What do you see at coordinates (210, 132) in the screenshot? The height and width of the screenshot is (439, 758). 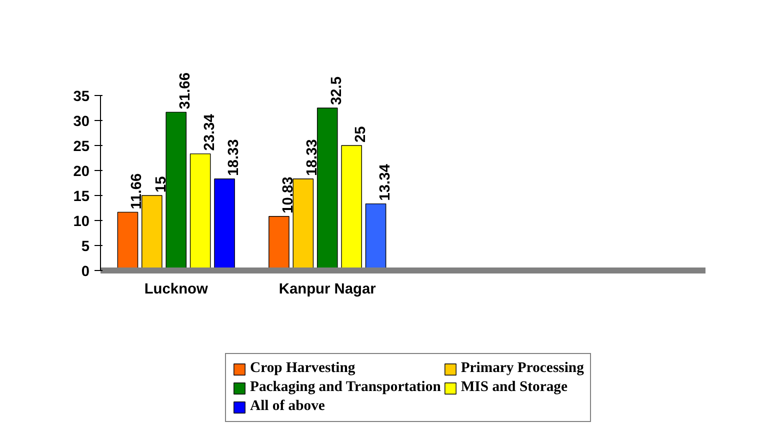 I see `data-label: 23.34` at bounding box center [210, 132].